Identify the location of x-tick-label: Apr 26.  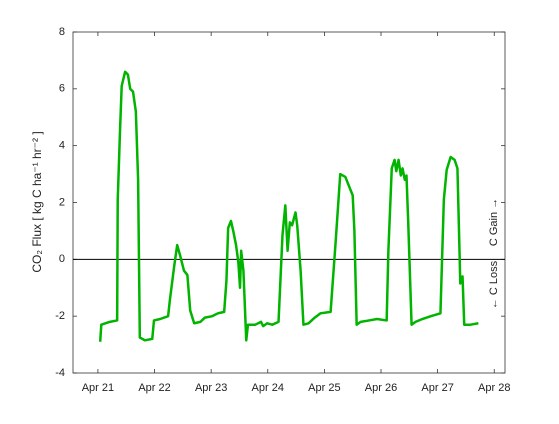
(381, 388).